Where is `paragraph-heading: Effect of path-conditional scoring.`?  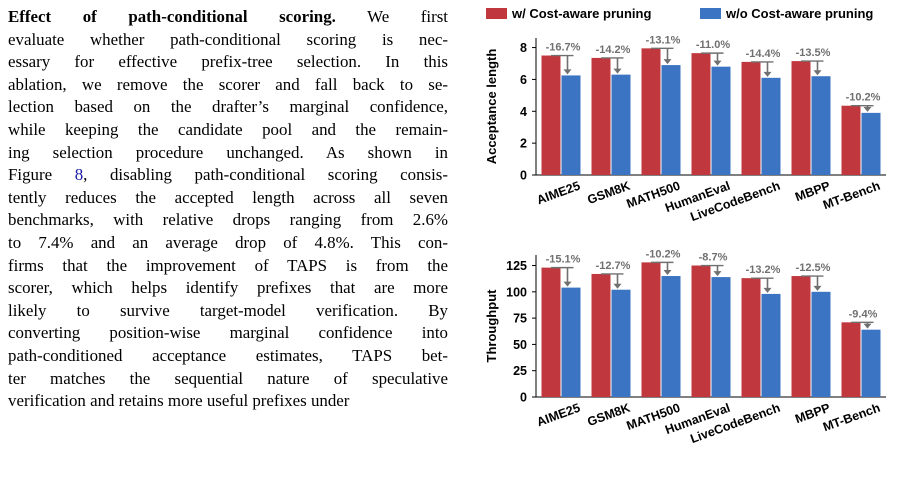 paragraph-heading: Effect of path-conditional scoring. is located at coordinates (172, 16).